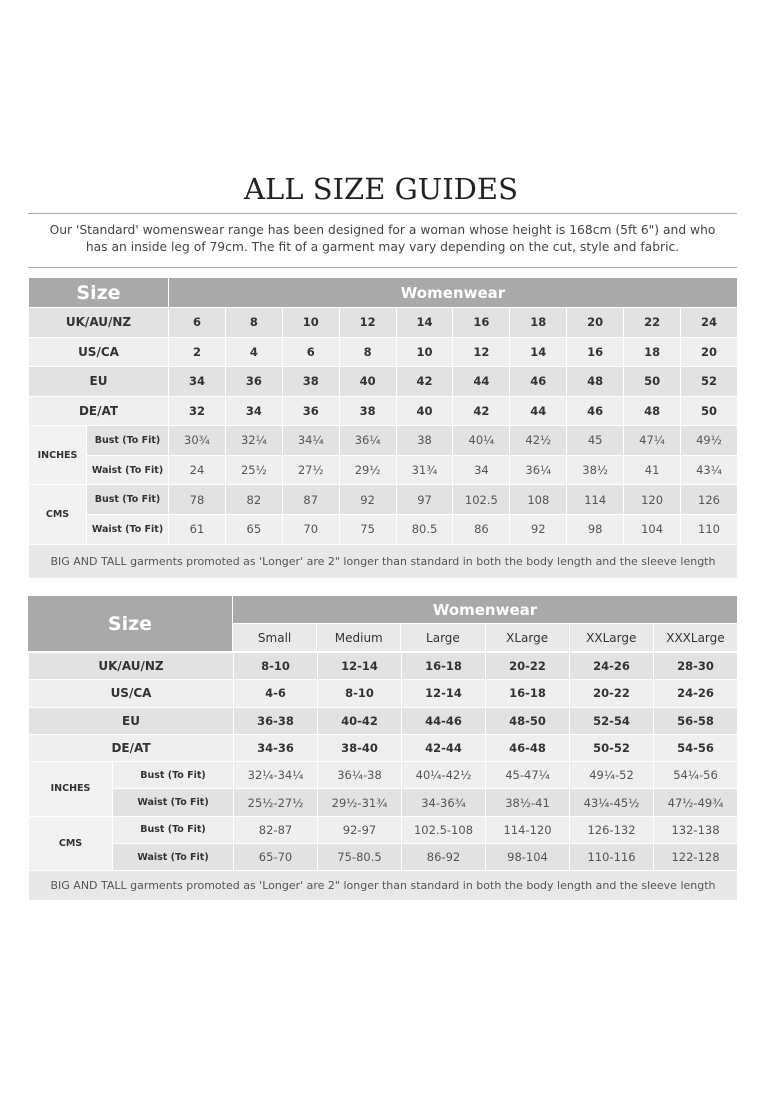 This screenshot has width=762, height=1100. What do you see at coordinates (359, 775) in the screenshot?
I see `measure-value: 36¼-38` at bounding box center [359, 775].